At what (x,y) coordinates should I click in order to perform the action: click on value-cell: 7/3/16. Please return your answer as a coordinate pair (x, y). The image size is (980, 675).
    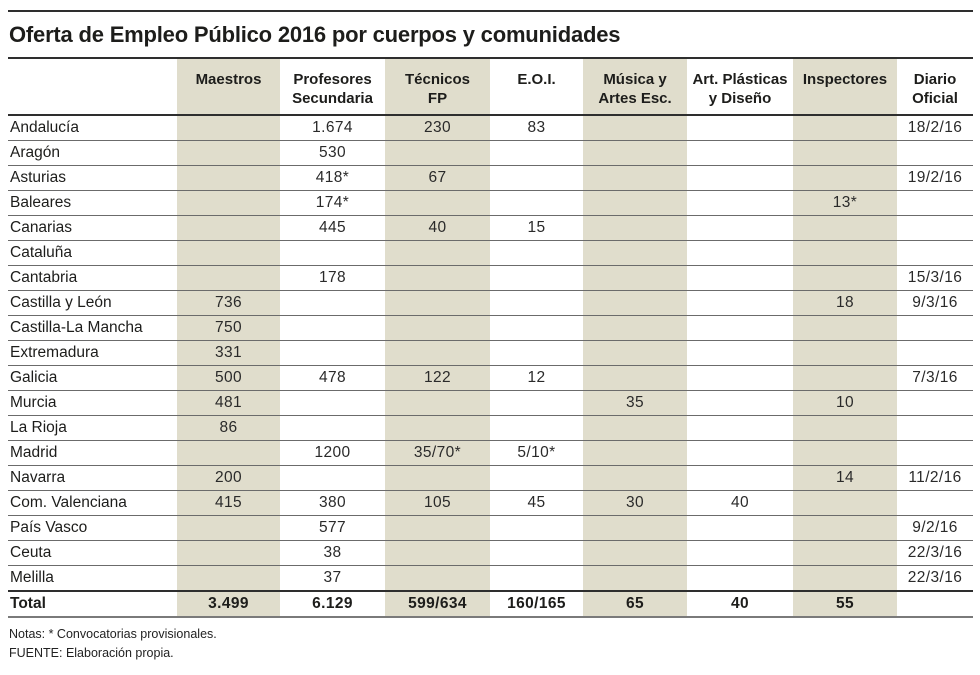
    Looking at the image, I should click on (935, 378).